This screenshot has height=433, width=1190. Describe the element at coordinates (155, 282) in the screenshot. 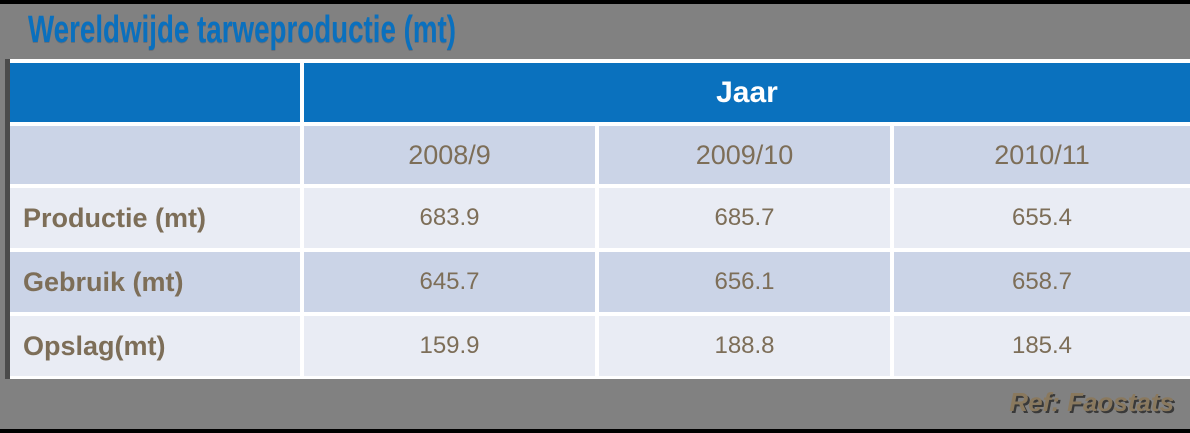

I see `row-label-gebruik: Gebruik (mt)` at that location.